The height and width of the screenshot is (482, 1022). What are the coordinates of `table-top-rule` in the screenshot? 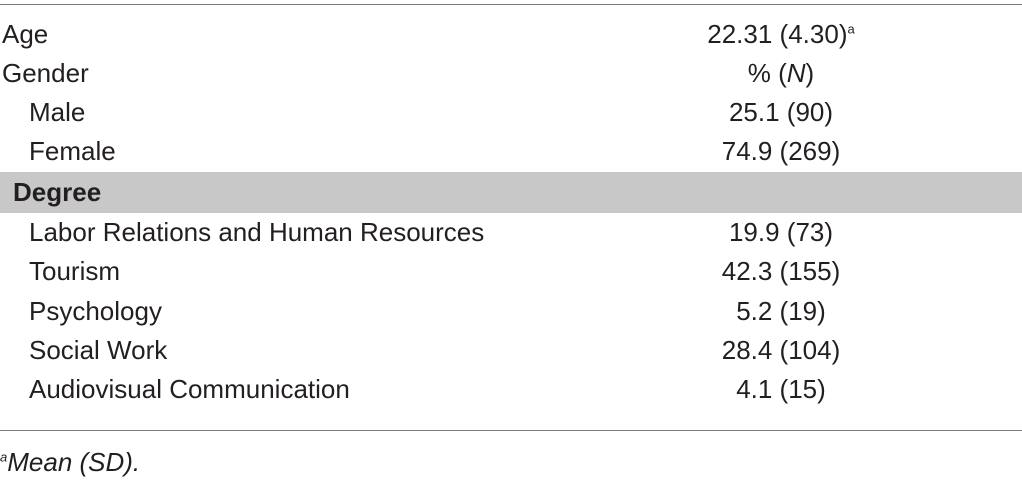 It's located at (511, 4).